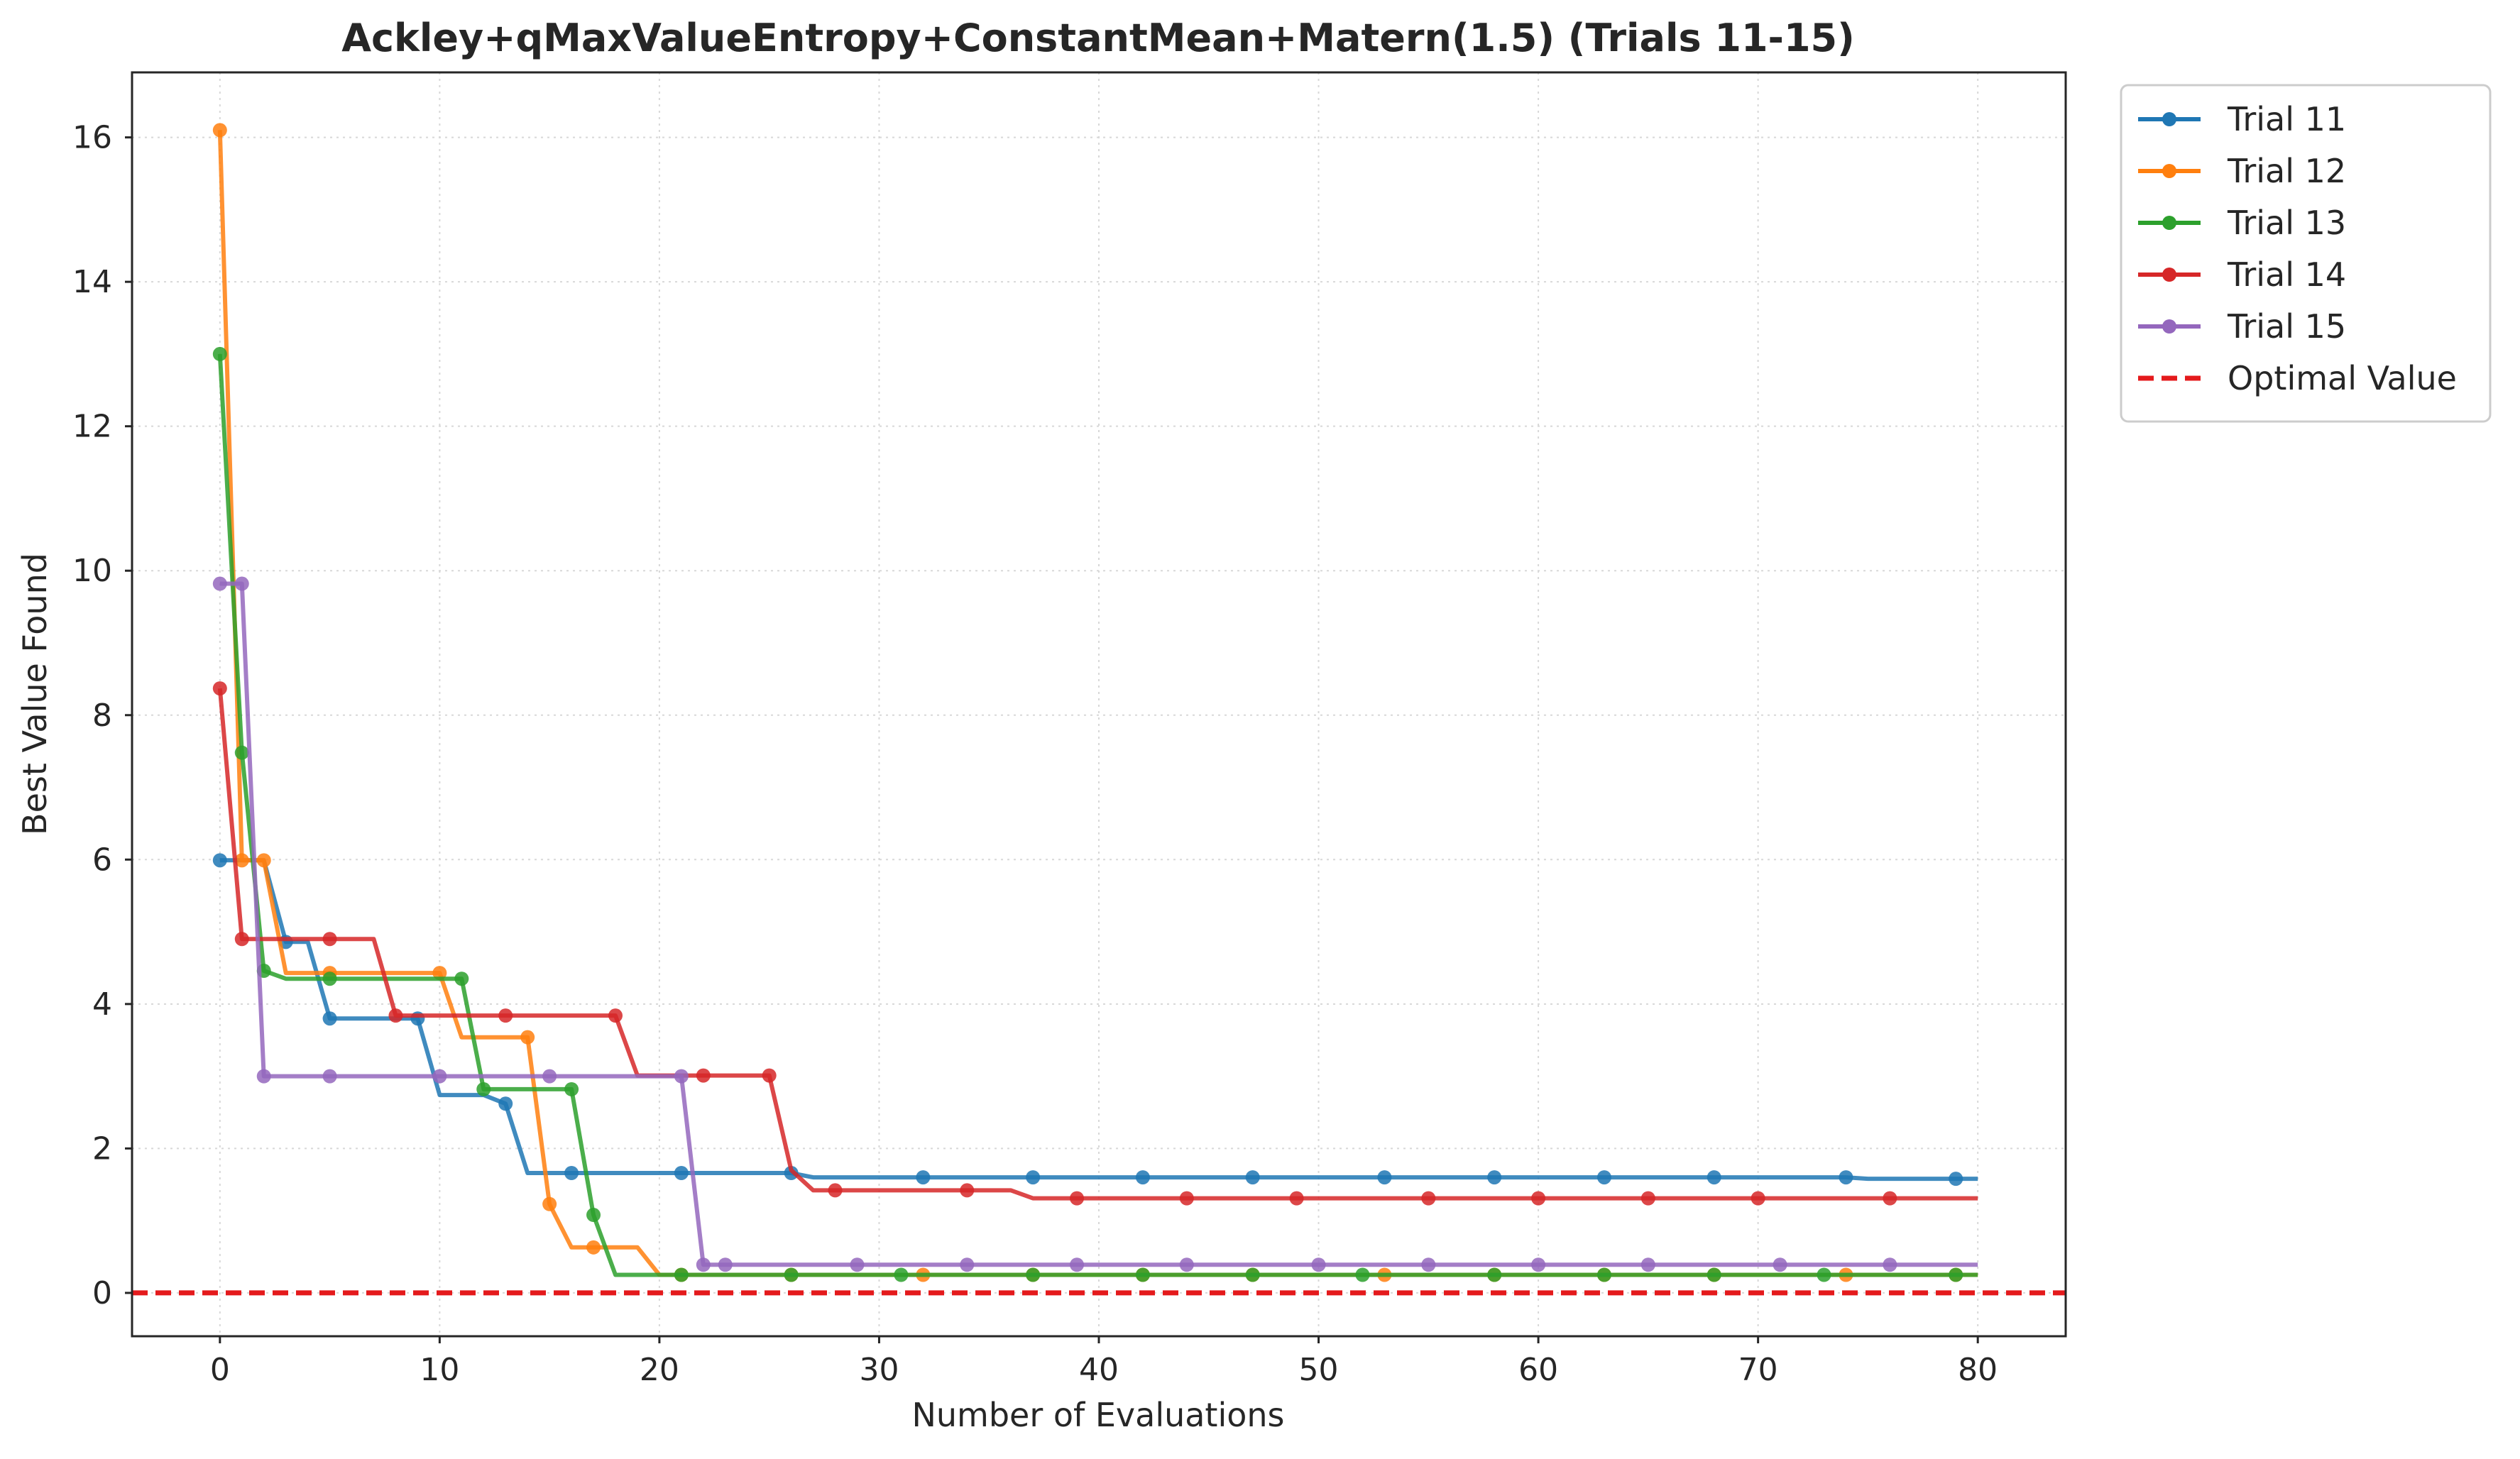  Describe the element at coordinates (879, 1370) in the screenshot. I see `x-tick-label: 30` at that location.